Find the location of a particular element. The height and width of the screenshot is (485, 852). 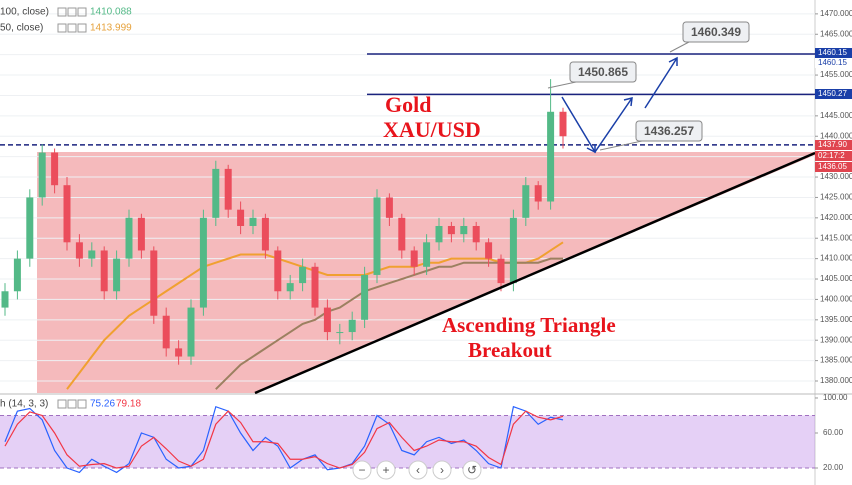

y-tick-label: 1430.000 is located at coordinates (836, 176).